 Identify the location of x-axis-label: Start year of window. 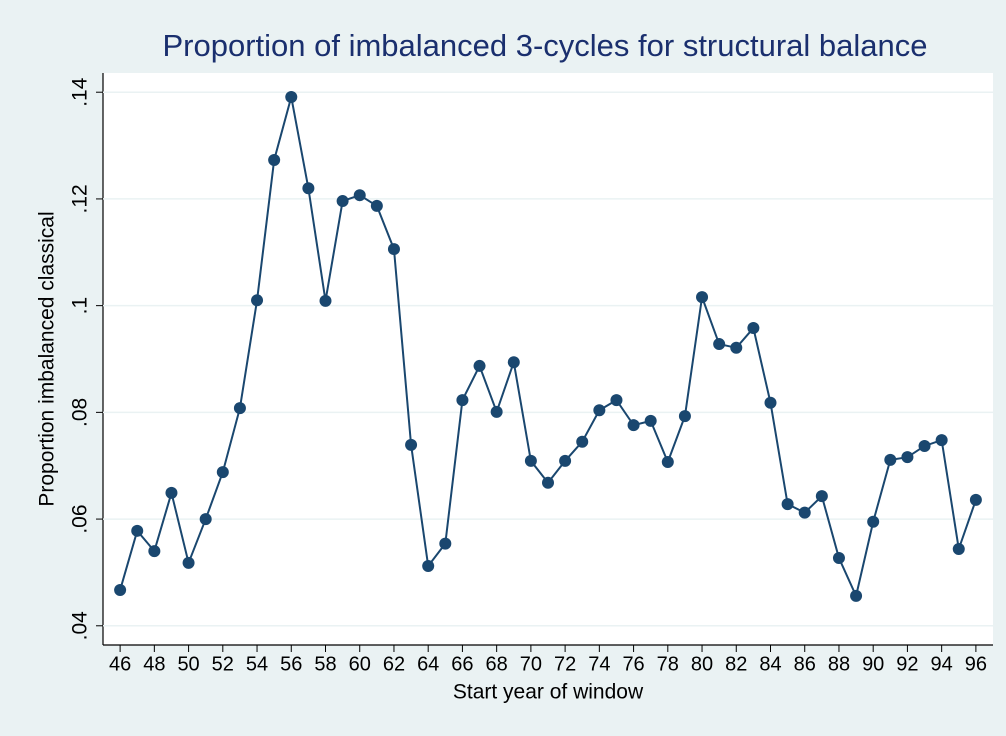
(548, 692).